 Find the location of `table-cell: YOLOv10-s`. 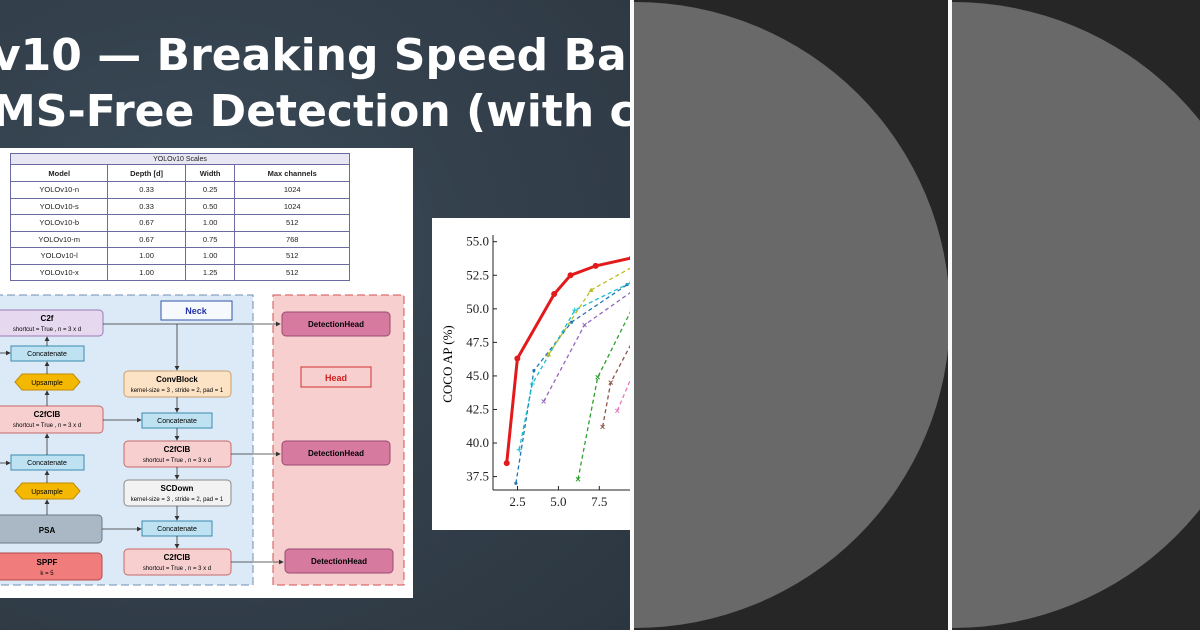

table-cell: YOLOv10-s is located at coordinates (59, 206).